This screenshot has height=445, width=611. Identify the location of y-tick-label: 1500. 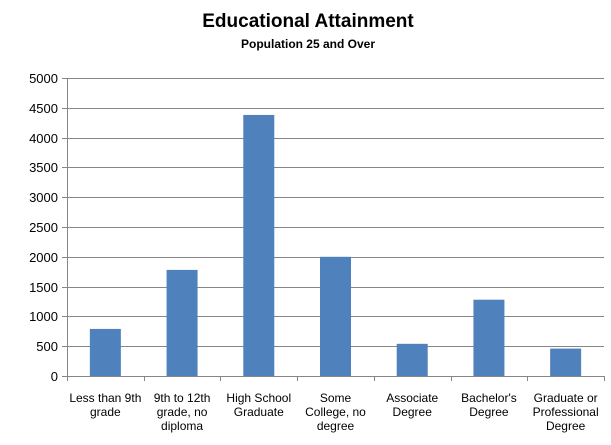
(43, 287).